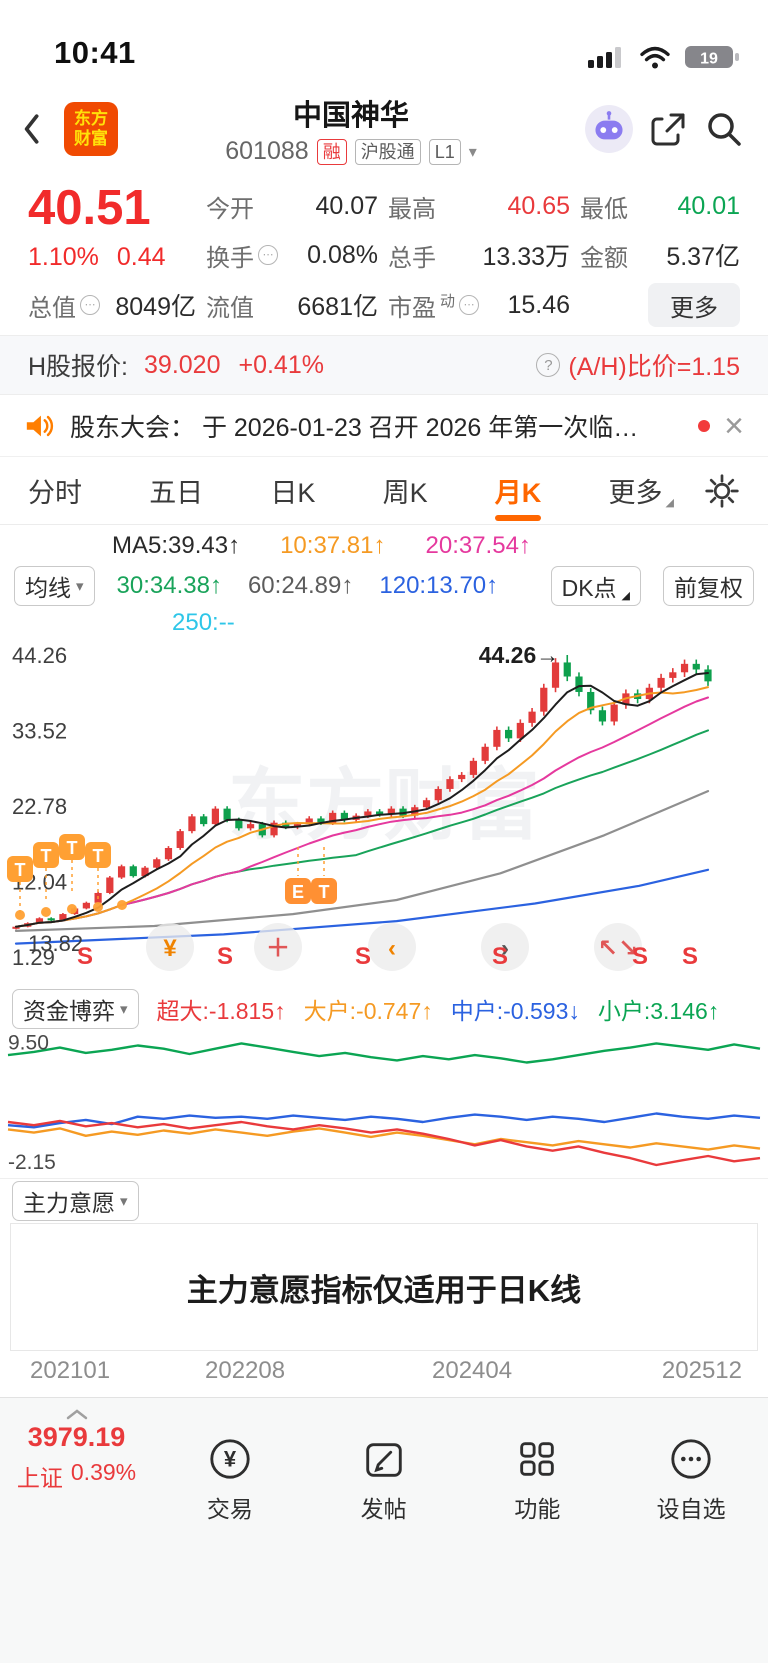 The image size is (768, 1663). Describe the element at coordinates (734, 425) in the screenshot. I see `close-icon: ×` at that location.